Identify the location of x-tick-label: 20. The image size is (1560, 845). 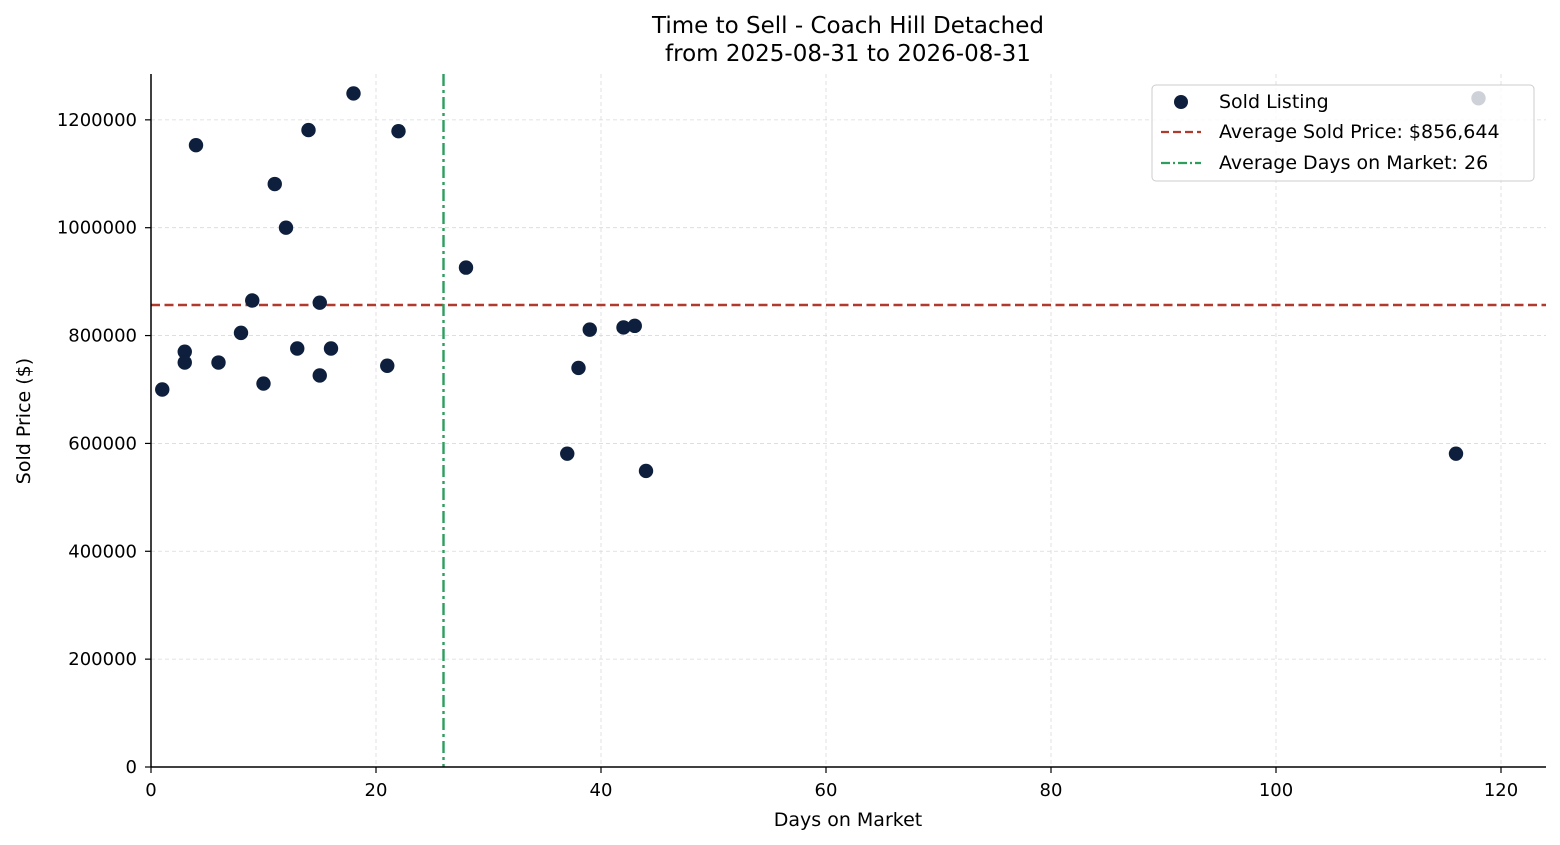
(376, 790).